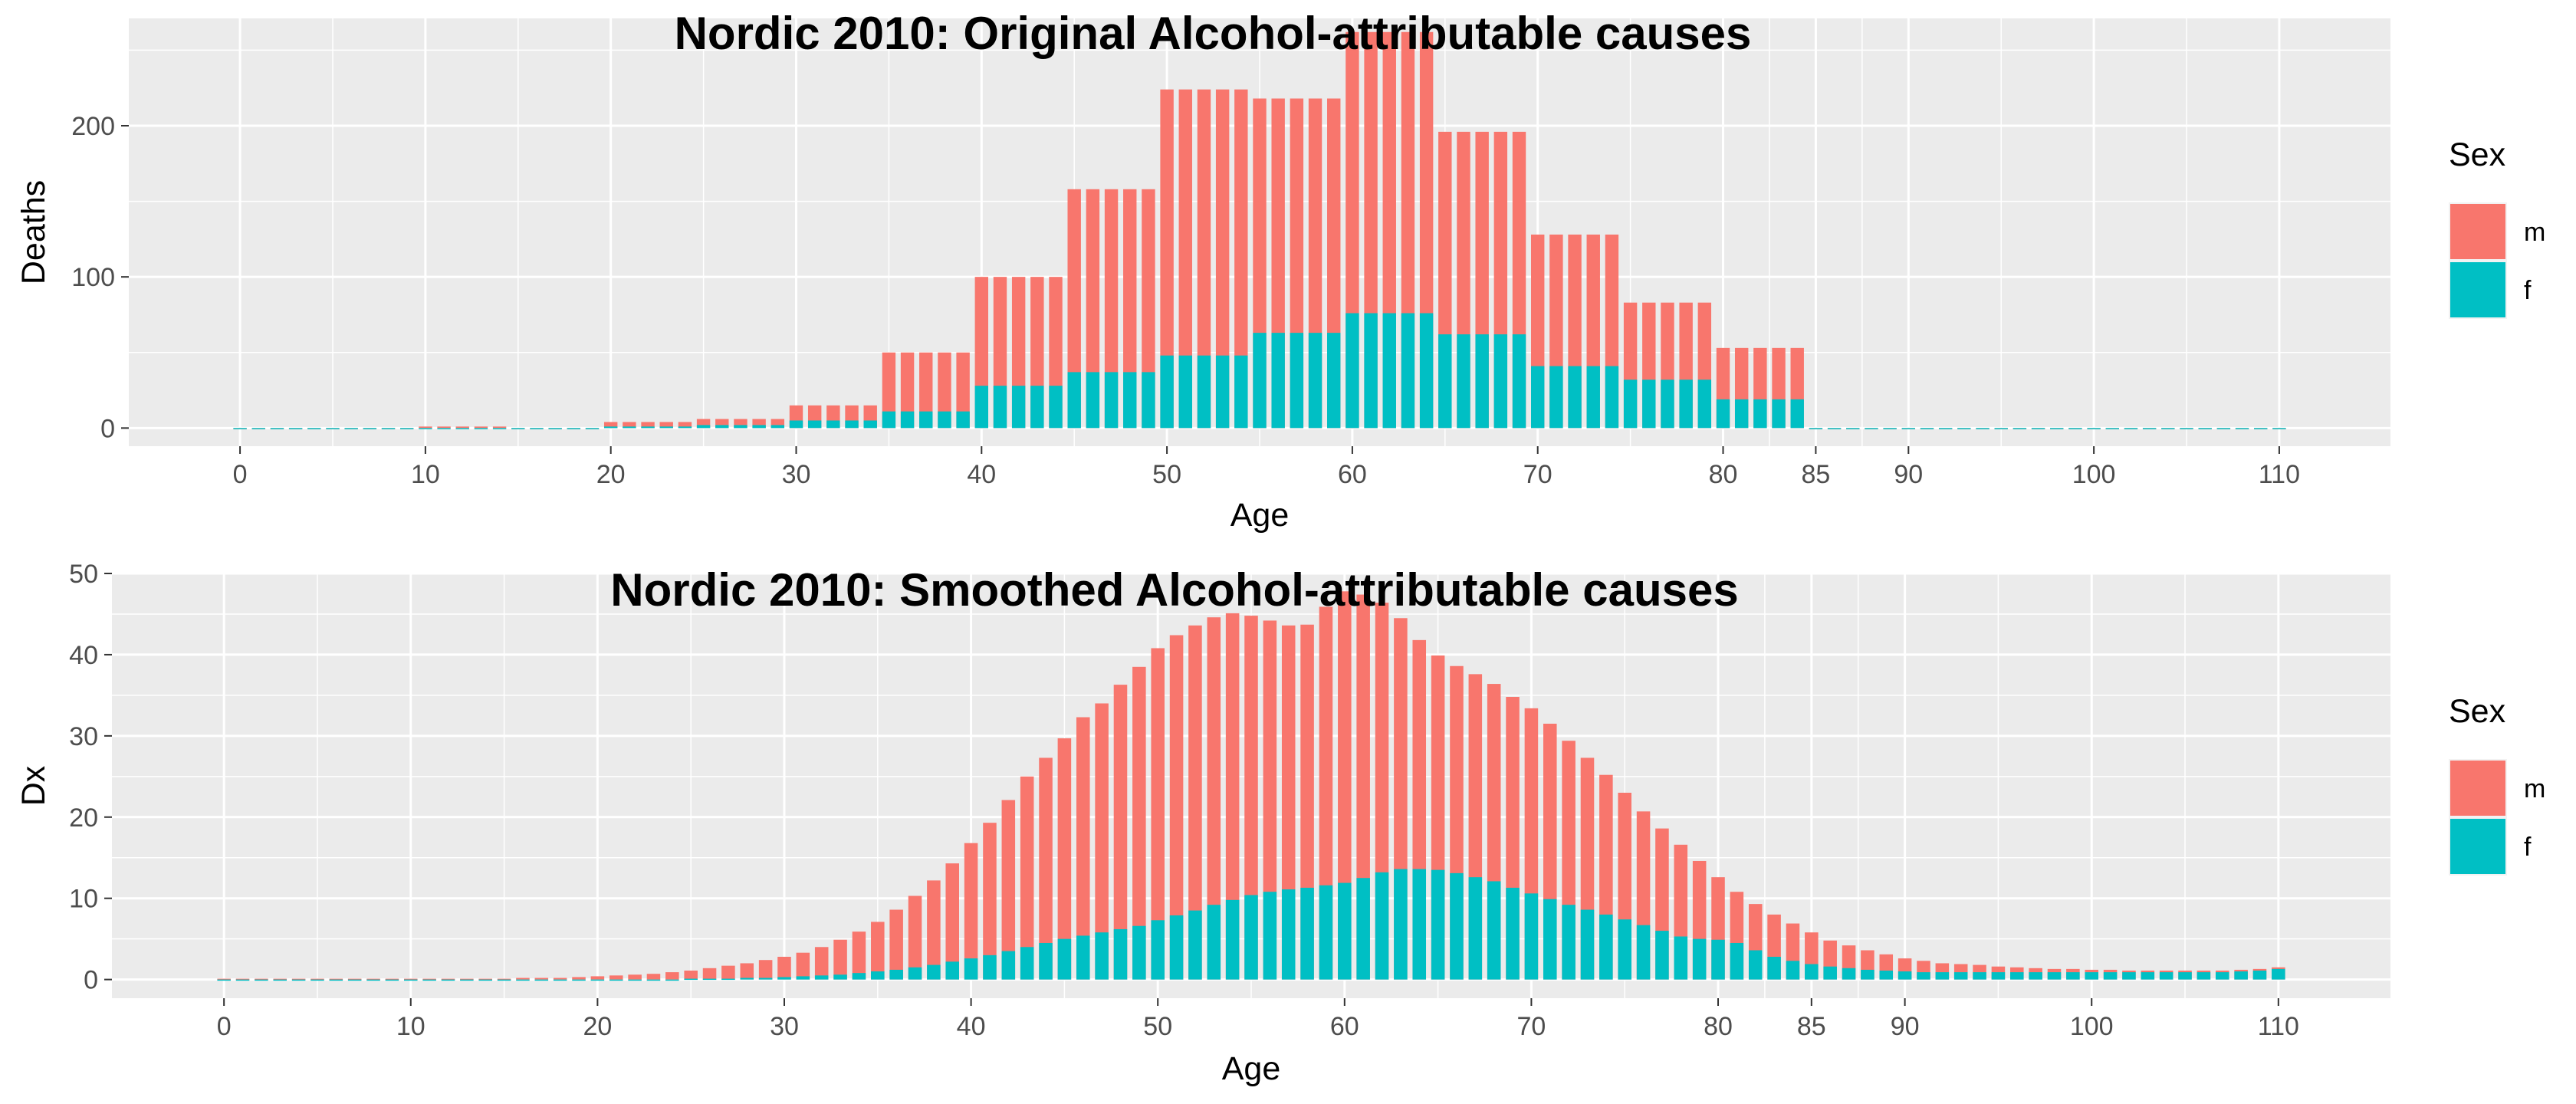  I want to click on x-tick-label: 20, so click(597, 1027).